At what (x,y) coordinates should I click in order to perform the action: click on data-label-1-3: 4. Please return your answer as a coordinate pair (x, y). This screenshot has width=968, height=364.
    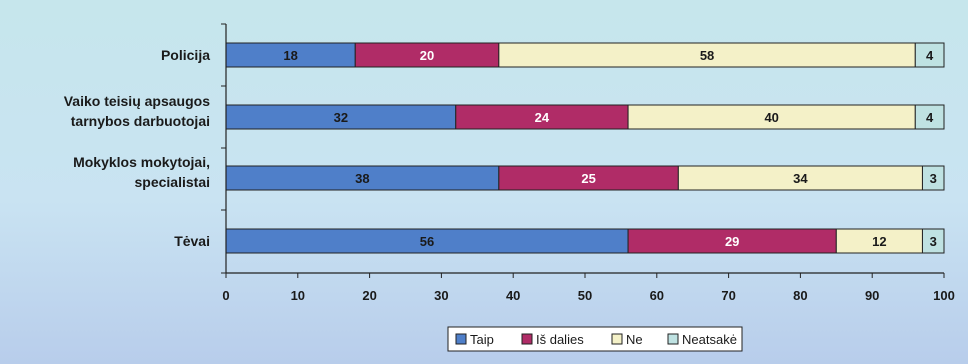
    Looking at the image, I should click on (930, 117).